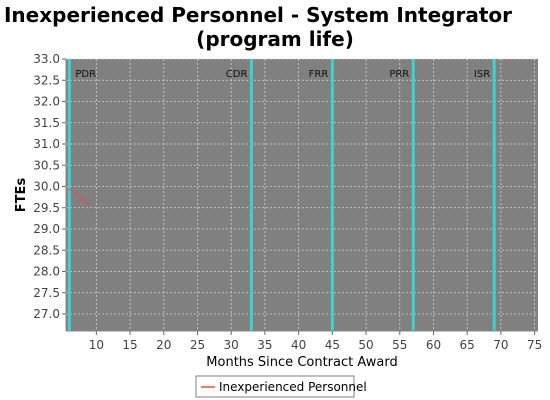 This screenshot has width=550, height=400. What do you see at coordinates (46, 208) in the screenshot?
I see `y-tick-label: 29.5` at bounding box center [46, 208].